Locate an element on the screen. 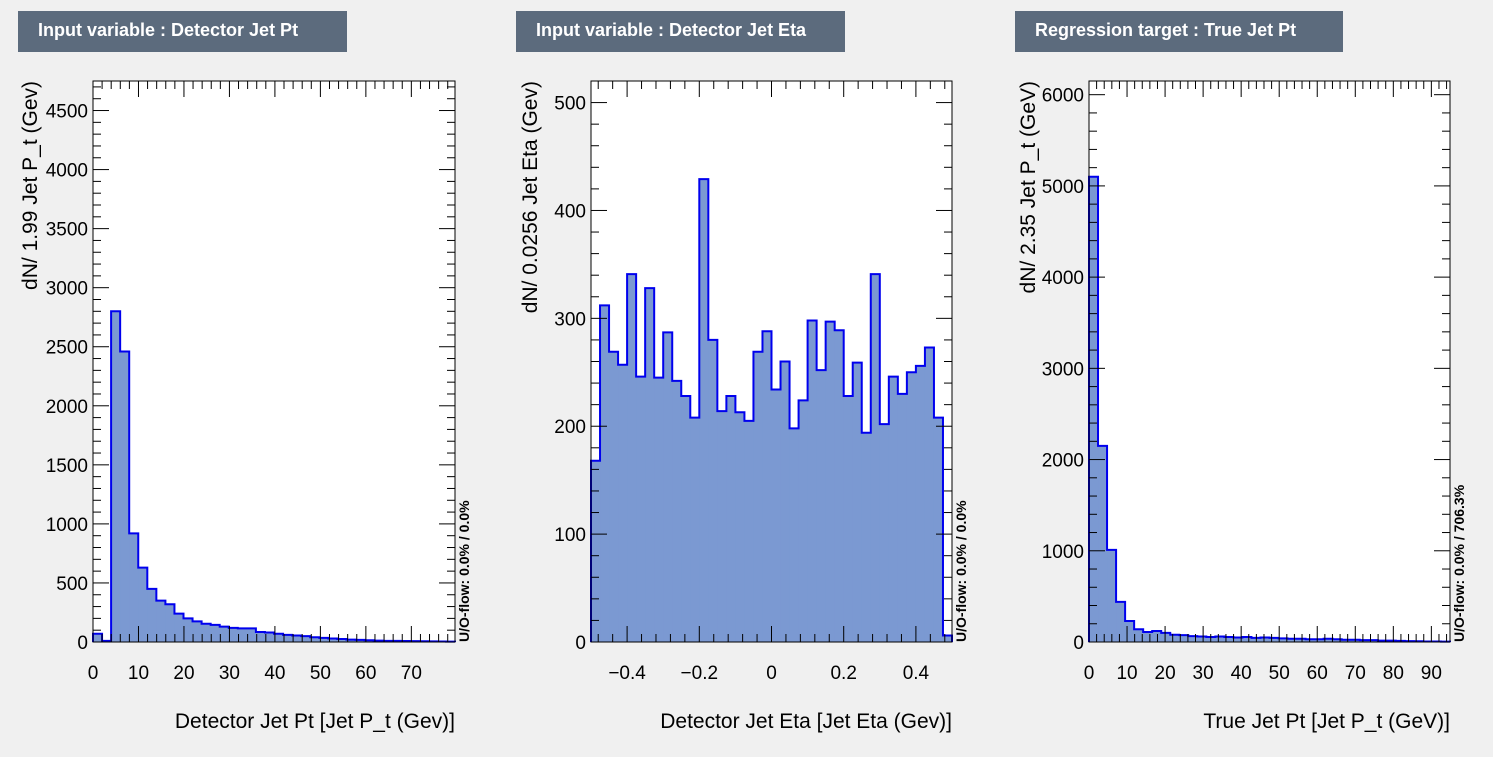  x-axis-label: Detector Jet Eta [Jet Eta (Gev)] is located at coordinates (806, 721).